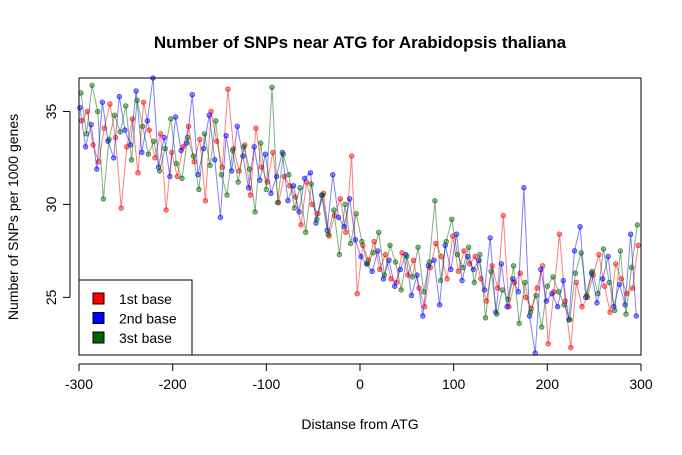 The image size is (682, 455). What do you see at coordinates (145, 338) in the screenshot?
I see `legend-label: 3st base` at bounding box center [145, 338].